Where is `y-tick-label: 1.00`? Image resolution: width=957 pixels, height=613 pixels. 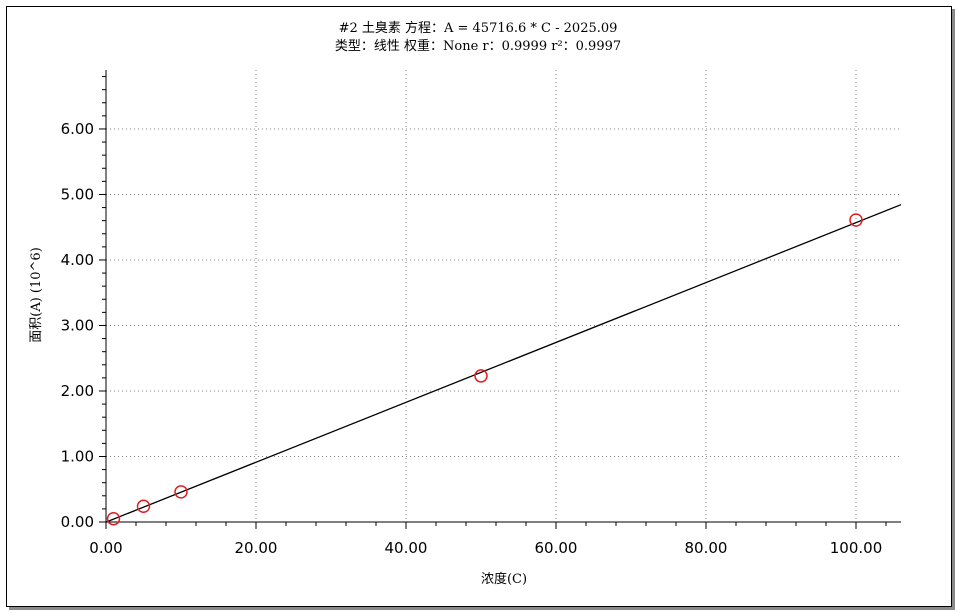
y-tick-label: 1.00 is located at coordinates (77, 456).